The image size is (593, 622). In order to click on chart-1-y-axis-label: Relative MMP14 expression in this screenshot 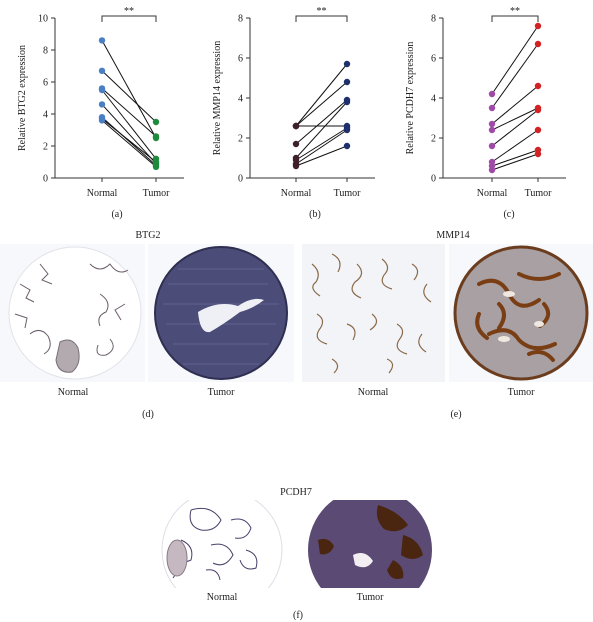, I will do `click(217, 98)`.